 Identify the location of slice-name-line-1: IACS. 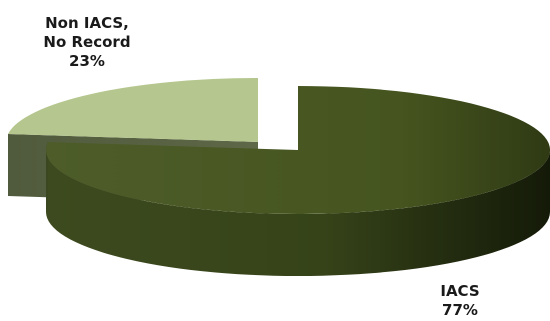
(460, 291).